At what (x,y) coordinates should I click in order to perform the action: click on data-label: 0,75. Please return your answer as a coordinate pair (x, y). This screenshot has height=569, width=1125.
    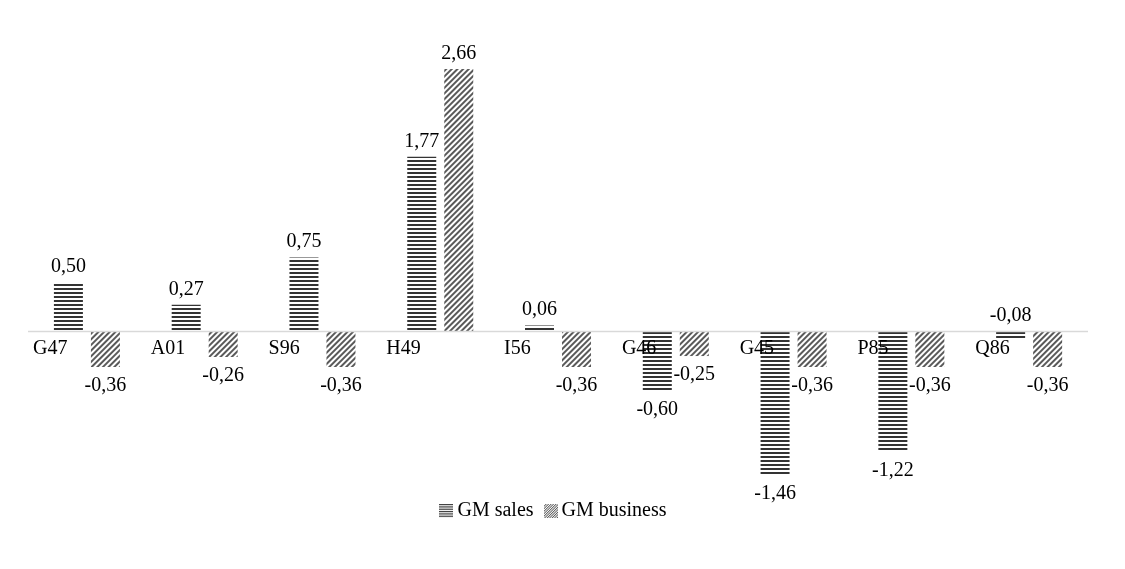
    Looking at the image, I should click on (304, 240).